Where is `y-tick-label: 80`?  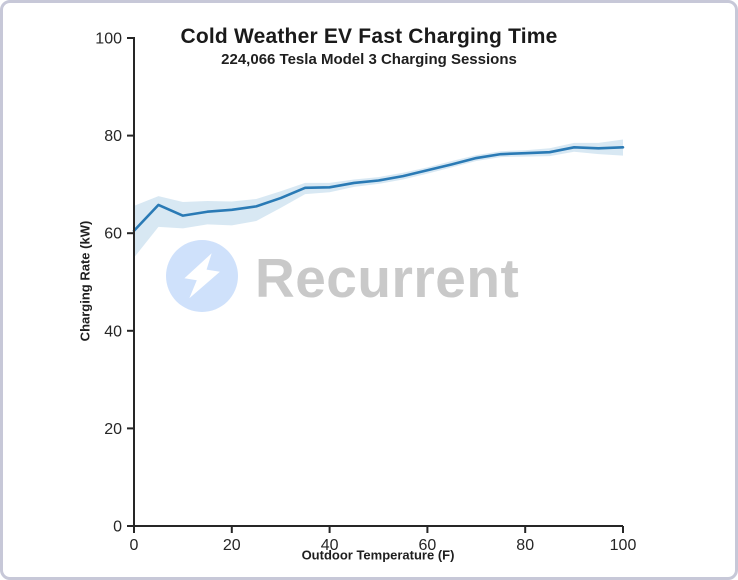 y-tick-label: 80 is located at coordinates (113, 136).